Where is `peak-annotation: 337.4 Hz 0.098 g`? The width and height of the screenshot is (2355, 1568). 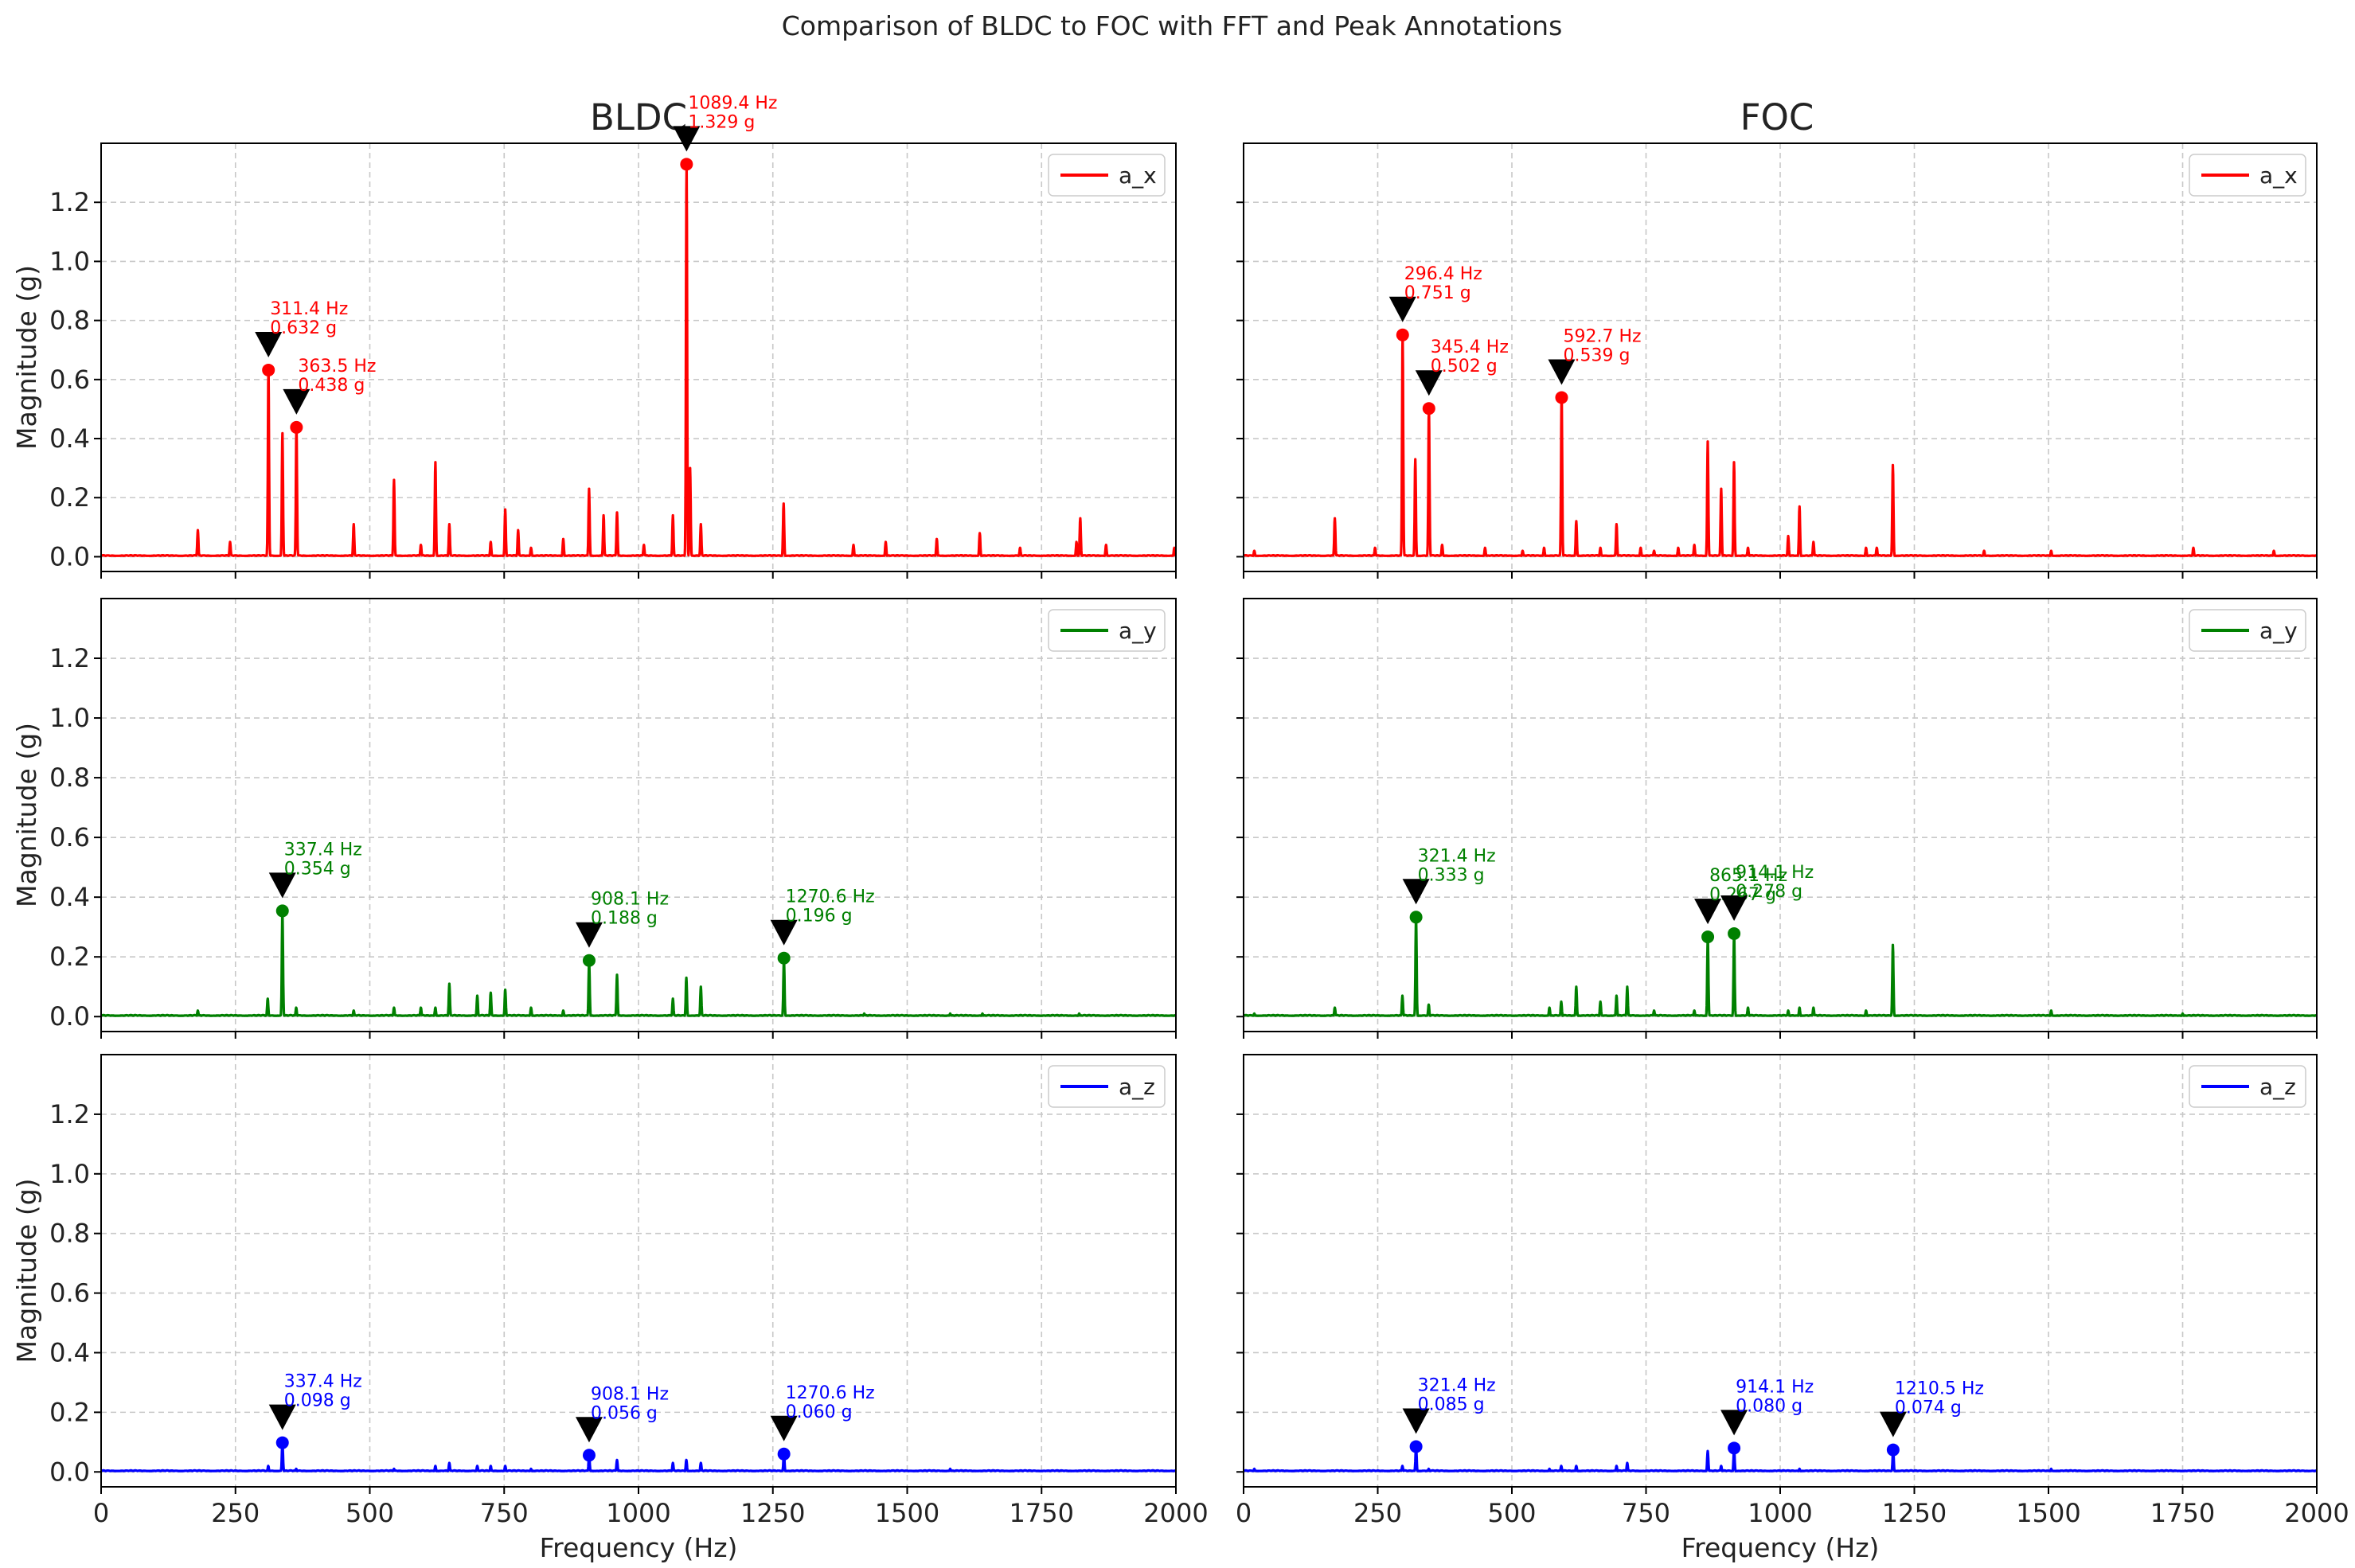
peak-annotation: 337.4 Hz 0.098 g is located at coordinates (315, 1410).